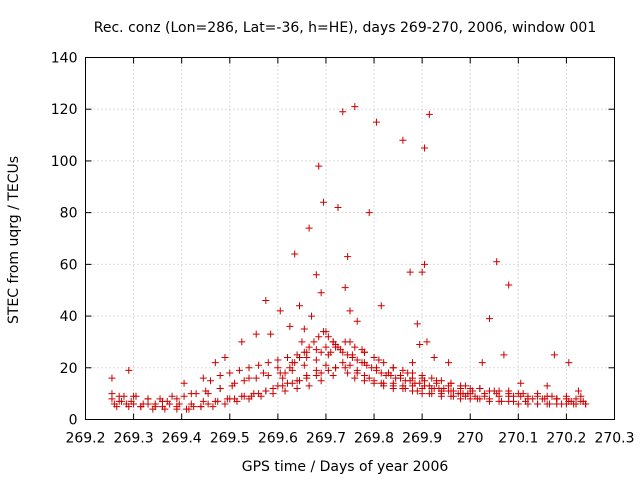 The width and height of the screenshot is (640, 480). What do you see at coordinates (470, 439) in the screenshot?
I see `x-tick-label: 270` at bounding box center [470, 439].